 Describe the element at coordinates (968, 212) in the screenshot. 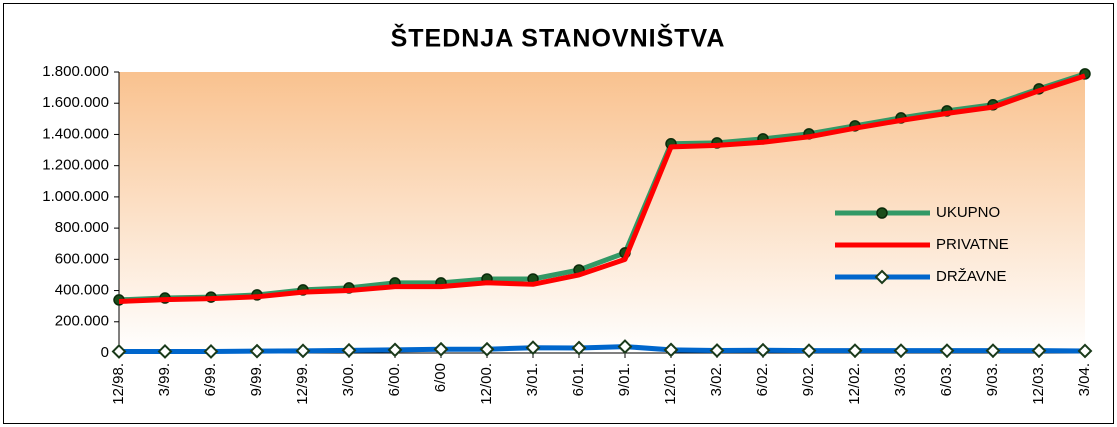

I see `legend-label: UKUPNO` at that location.